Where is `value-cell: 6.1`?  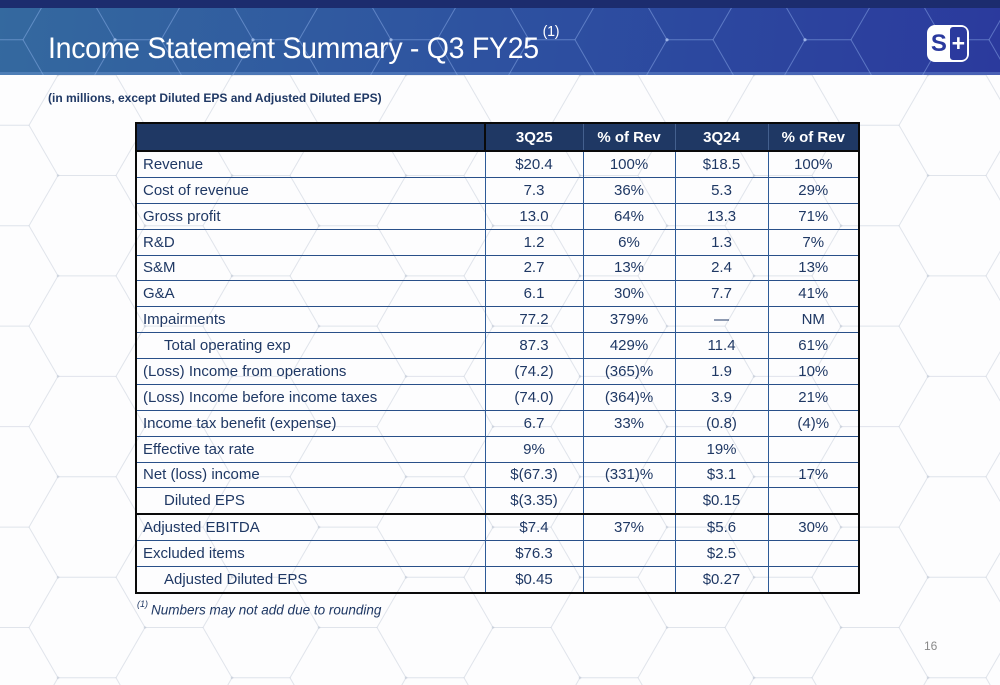
value-cell: 6.1 is located at coordinates (533, 293).